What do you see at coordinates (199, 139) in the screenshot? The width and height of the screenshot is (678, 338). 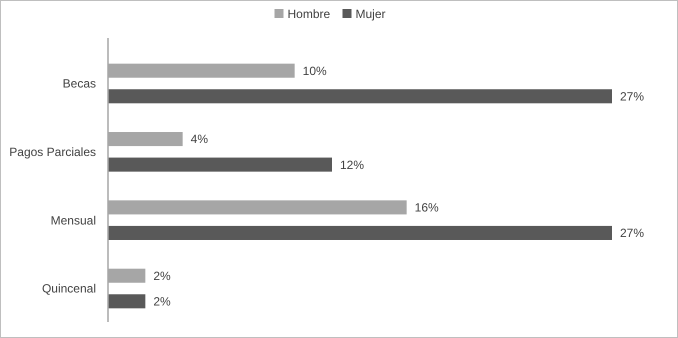 I see `data-label: 4%` at bounding box center [199, 139].